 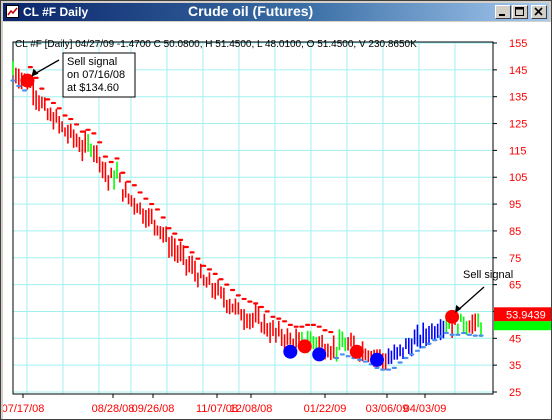 I want to click on indicator-price-box, so click(x=522, y=326).